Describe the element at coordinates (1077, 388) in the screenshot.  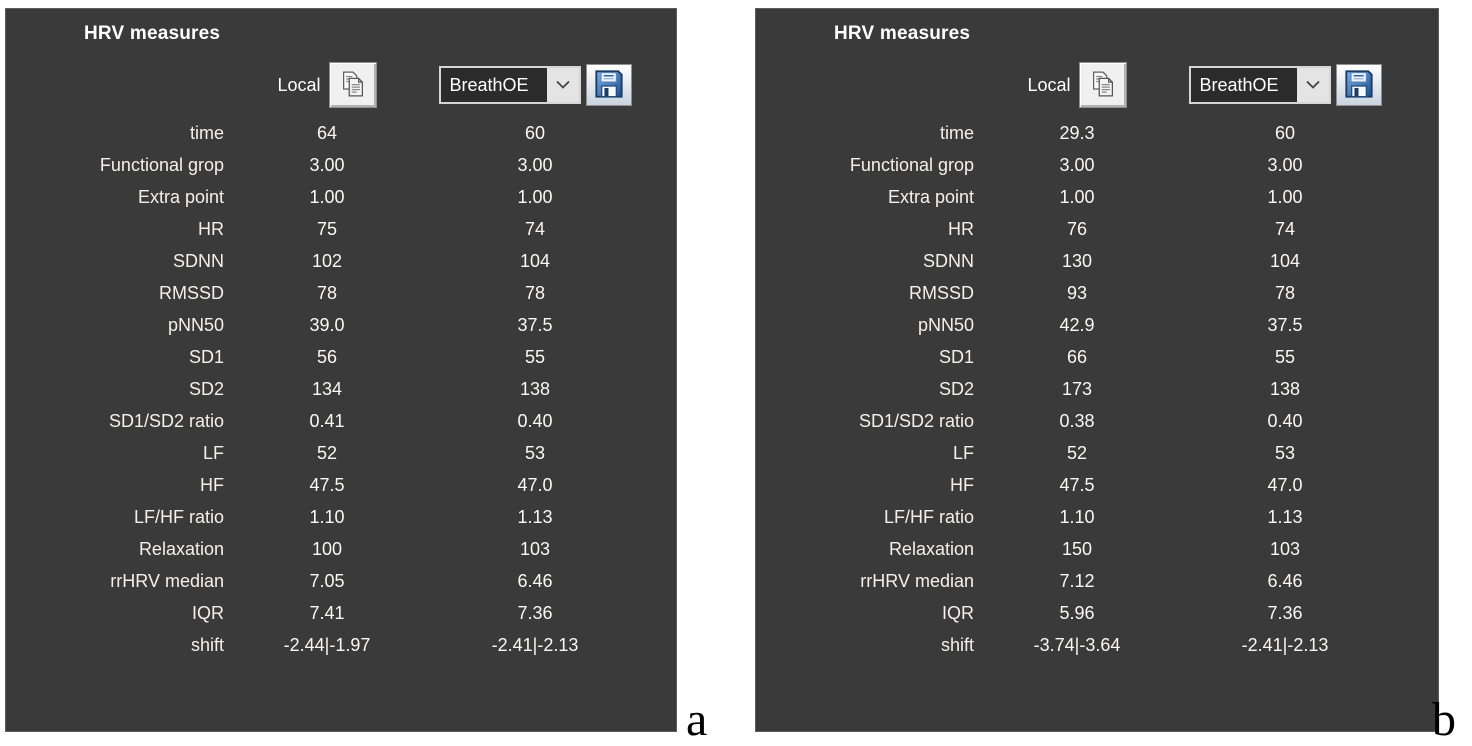
I see `row-value-local: 173` at that location.